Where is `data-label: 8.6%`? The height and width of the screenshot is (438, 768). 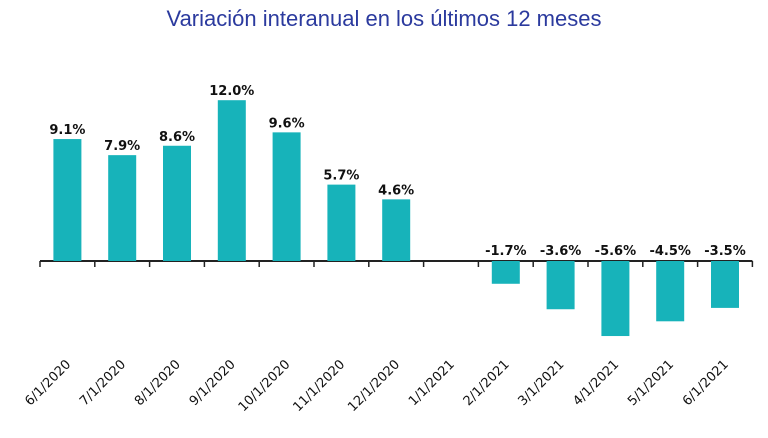
data-label: 8.6% is located at coordinates (177, 137).